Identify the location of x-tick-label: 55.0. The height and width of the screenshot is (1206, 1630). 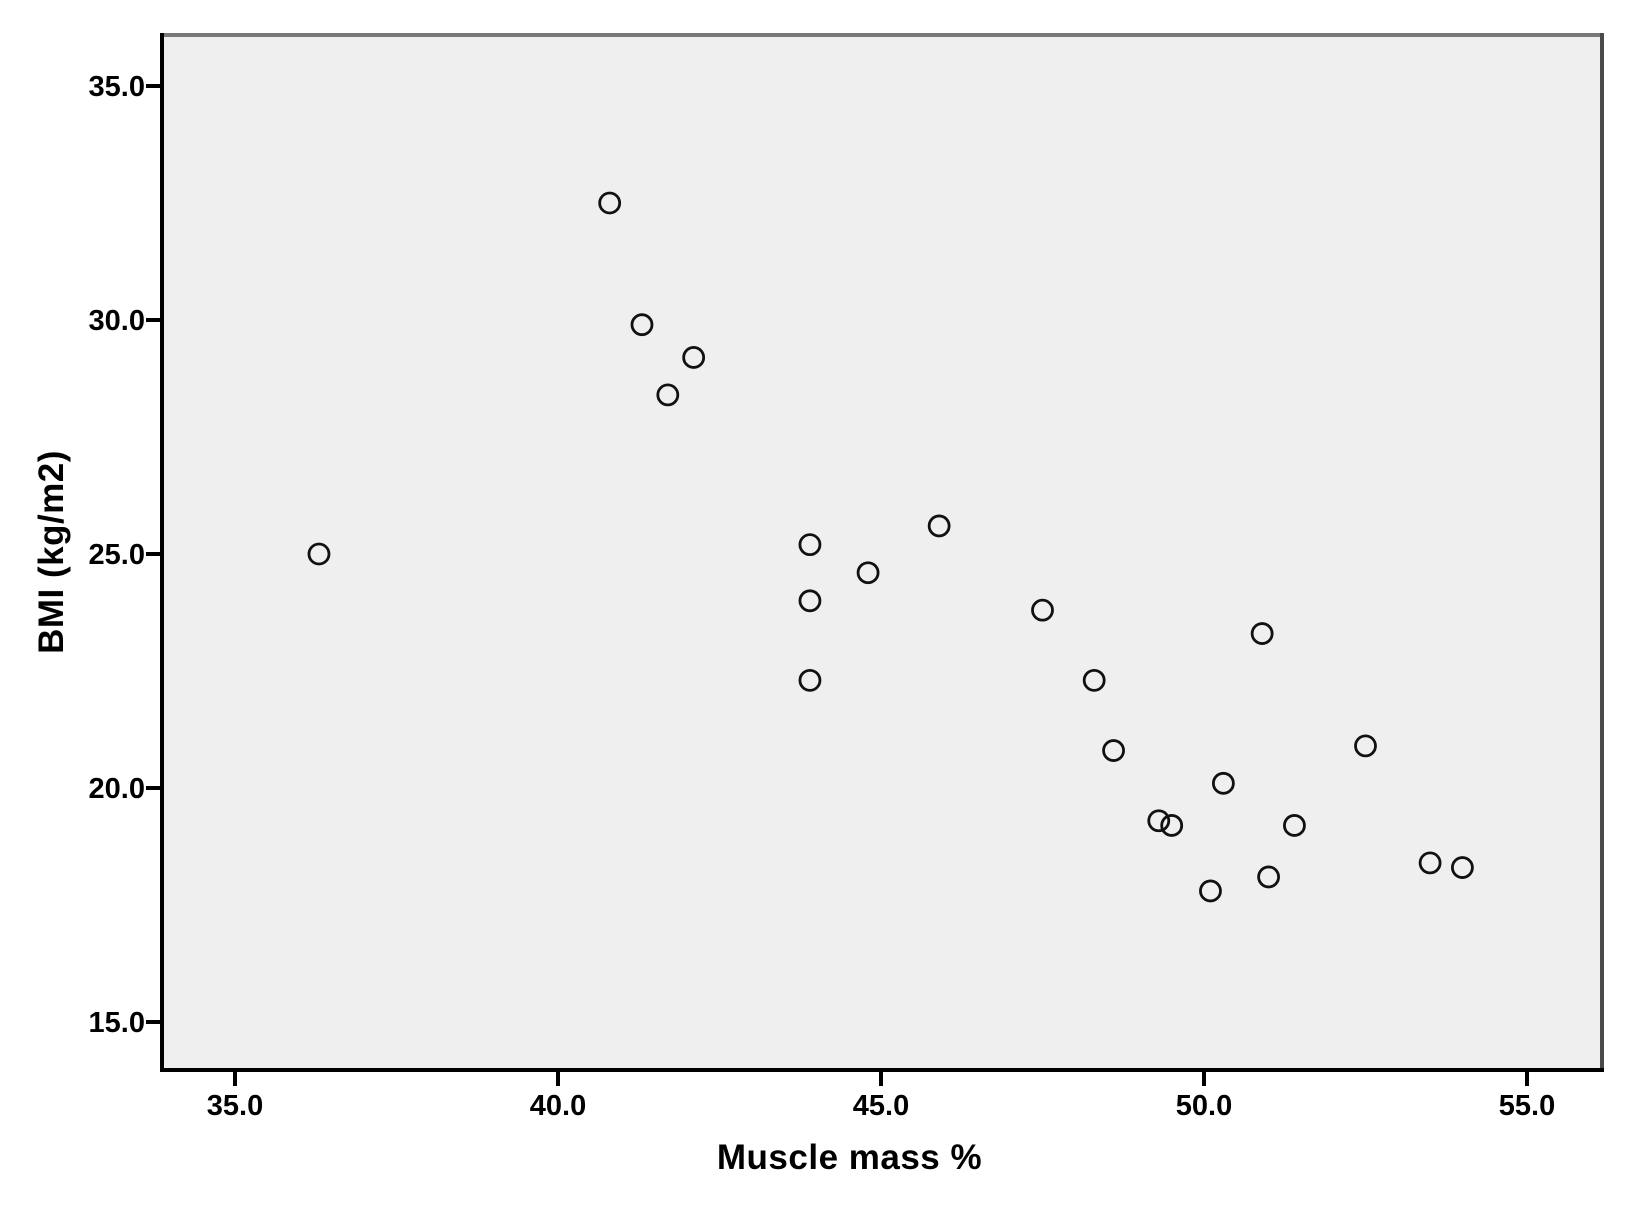
(1527, 1106).